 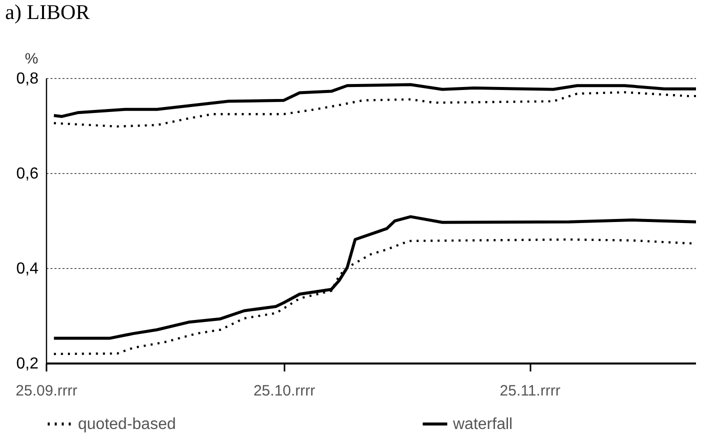 What do you see at coordinates (530, 391) in the screenshot?
I see `x-tick-label: 25.11.rrrr` at bounding box center [530, 391].